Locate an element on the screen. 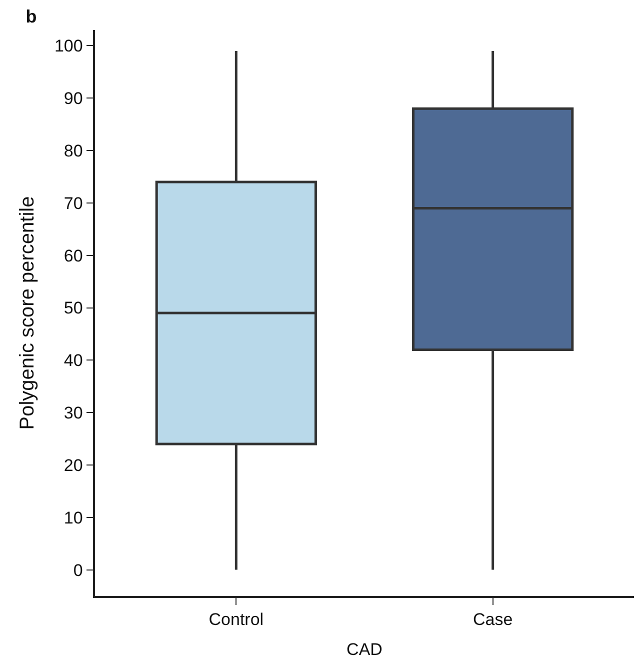  y-tick-label: 80 is located at coordinates (73, 150).